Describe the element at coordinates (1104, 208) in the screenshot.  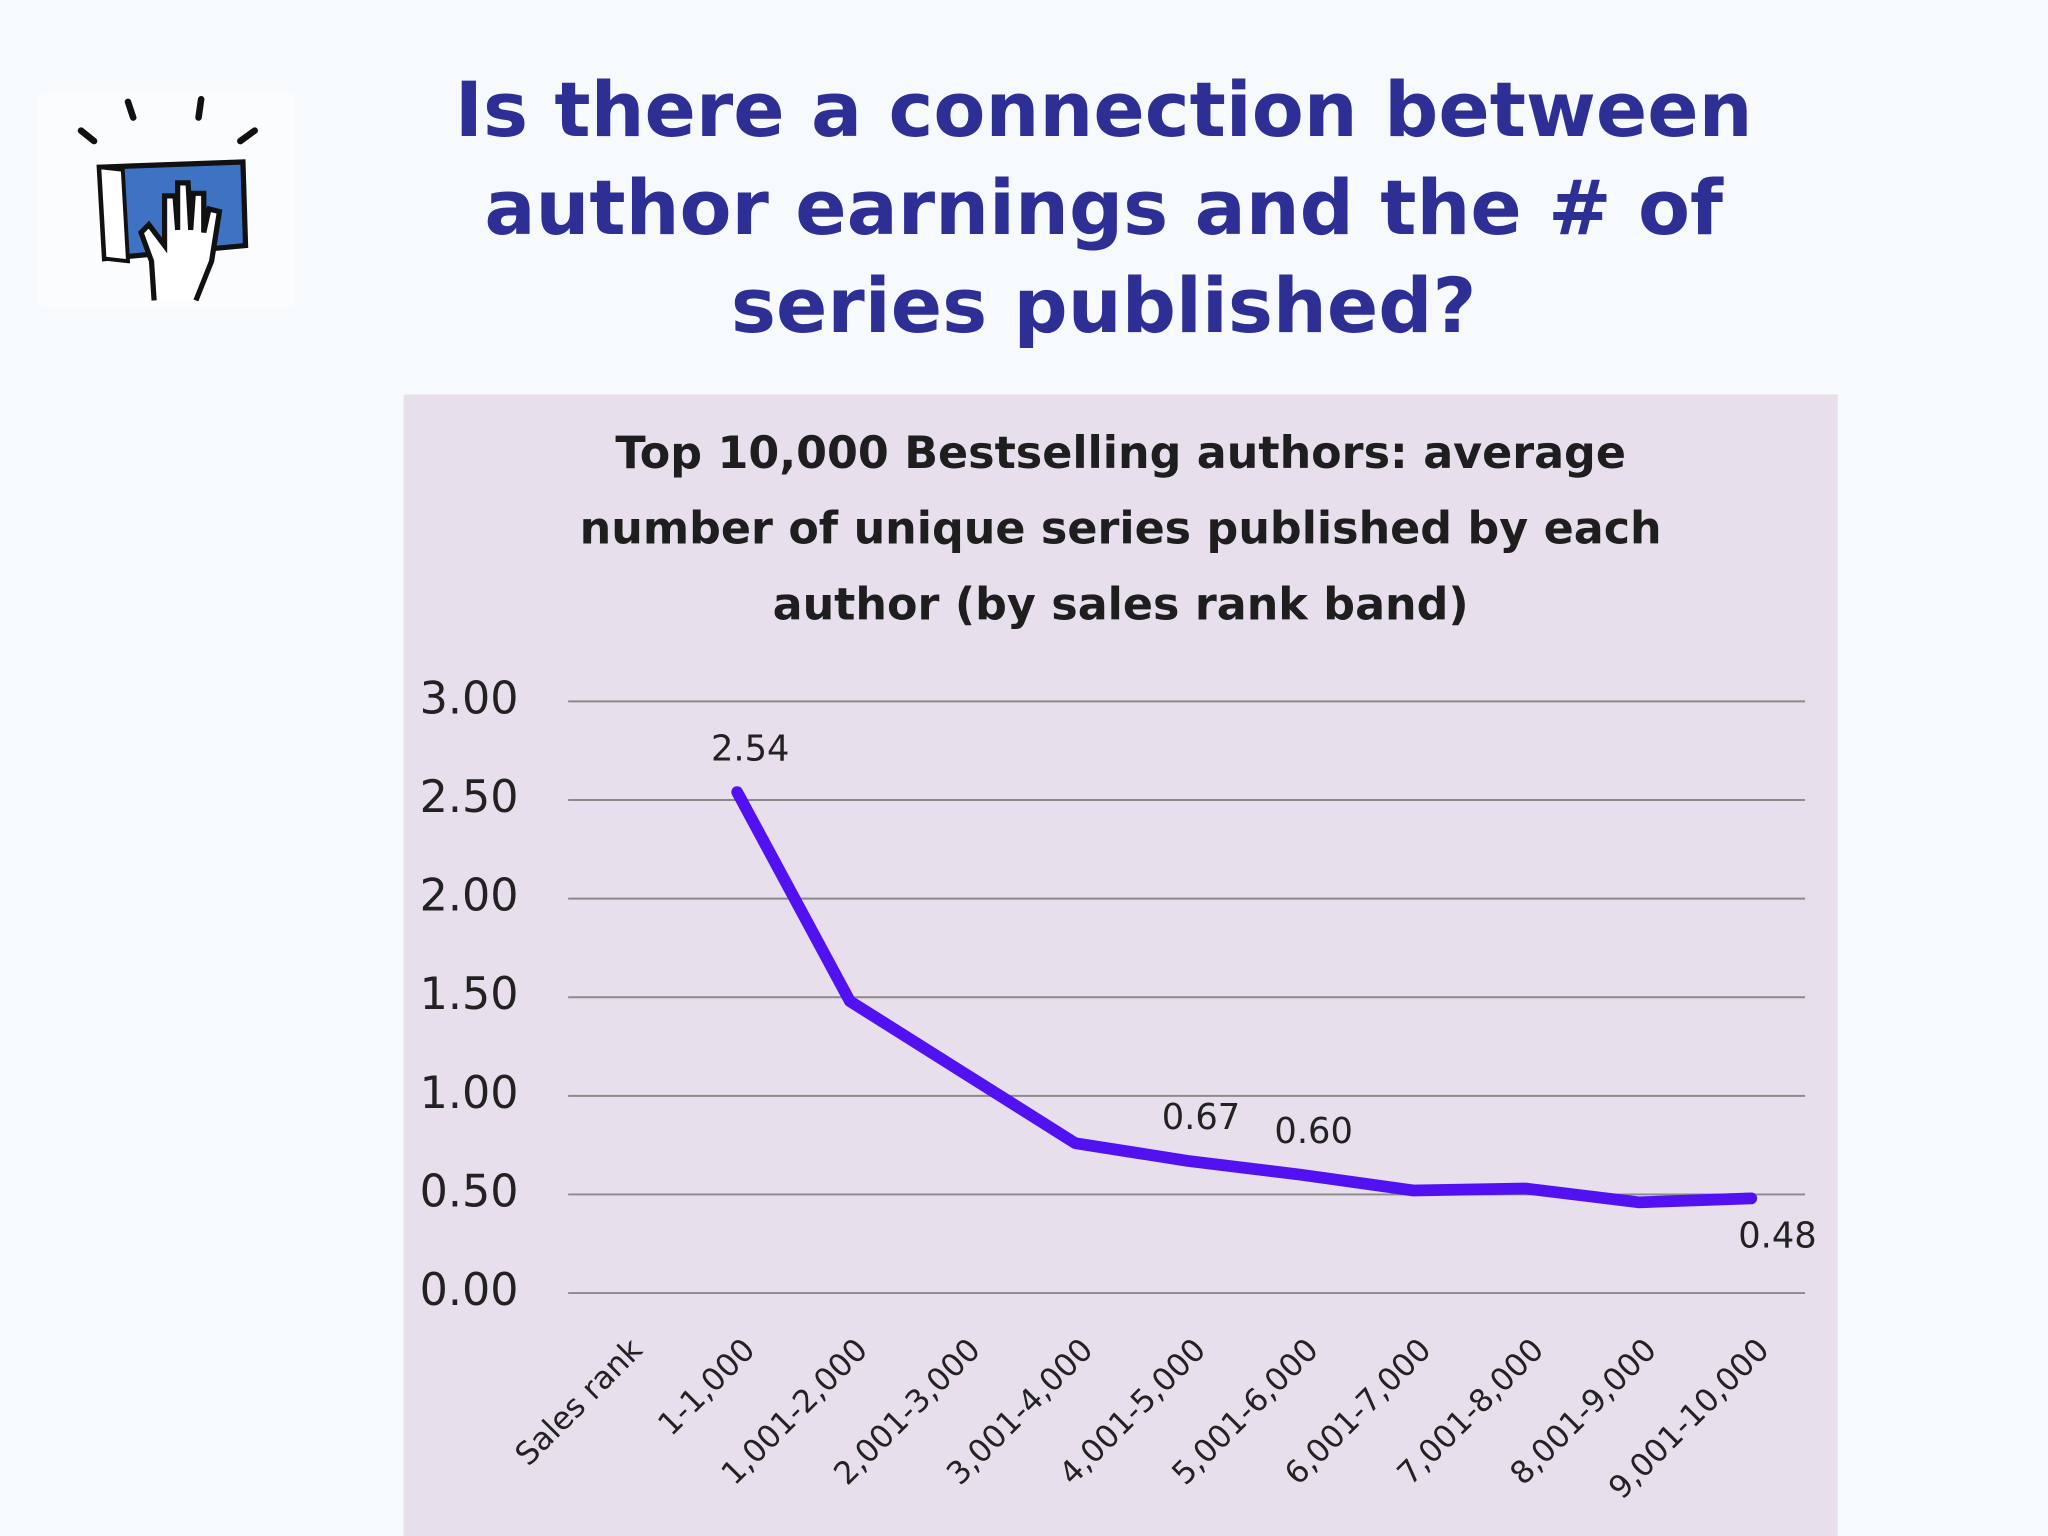
I see `slide-title: author earnings and the # of` at that location.